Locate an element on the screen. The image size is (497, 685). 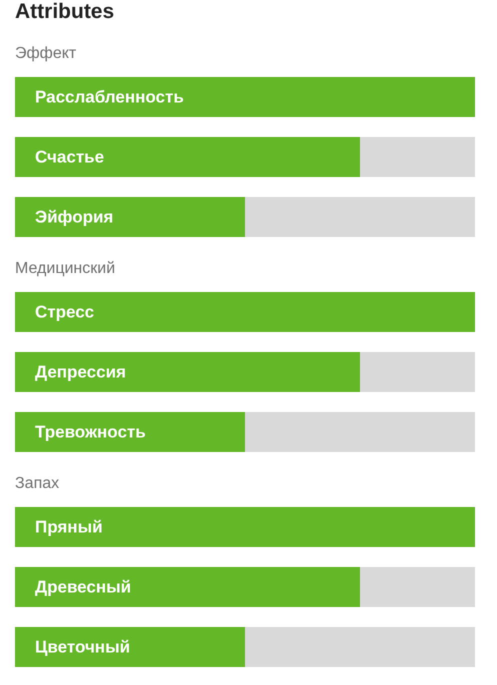
chart-subtitle: Запах is located at coordinates (37, 484).